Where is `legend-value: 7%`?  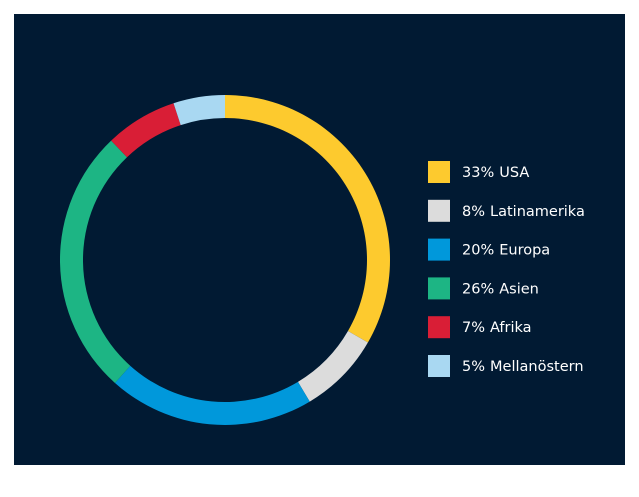 legend-value: 7% is located at coordinates (473, 328).